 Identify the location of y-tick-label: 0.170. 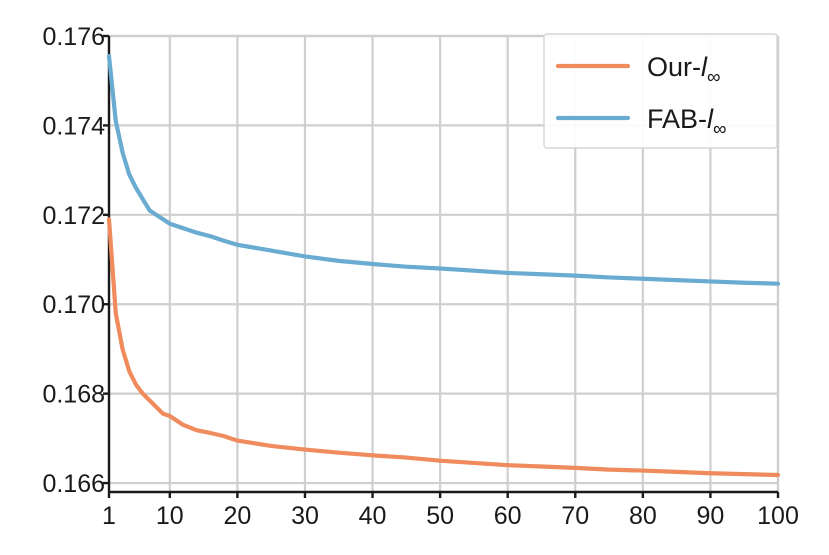
(73, 305).